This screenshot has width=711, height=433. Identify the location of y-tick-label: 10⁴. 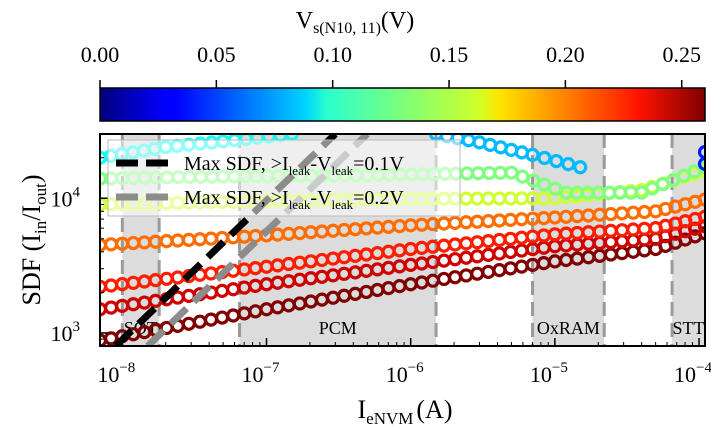
(66, 197).